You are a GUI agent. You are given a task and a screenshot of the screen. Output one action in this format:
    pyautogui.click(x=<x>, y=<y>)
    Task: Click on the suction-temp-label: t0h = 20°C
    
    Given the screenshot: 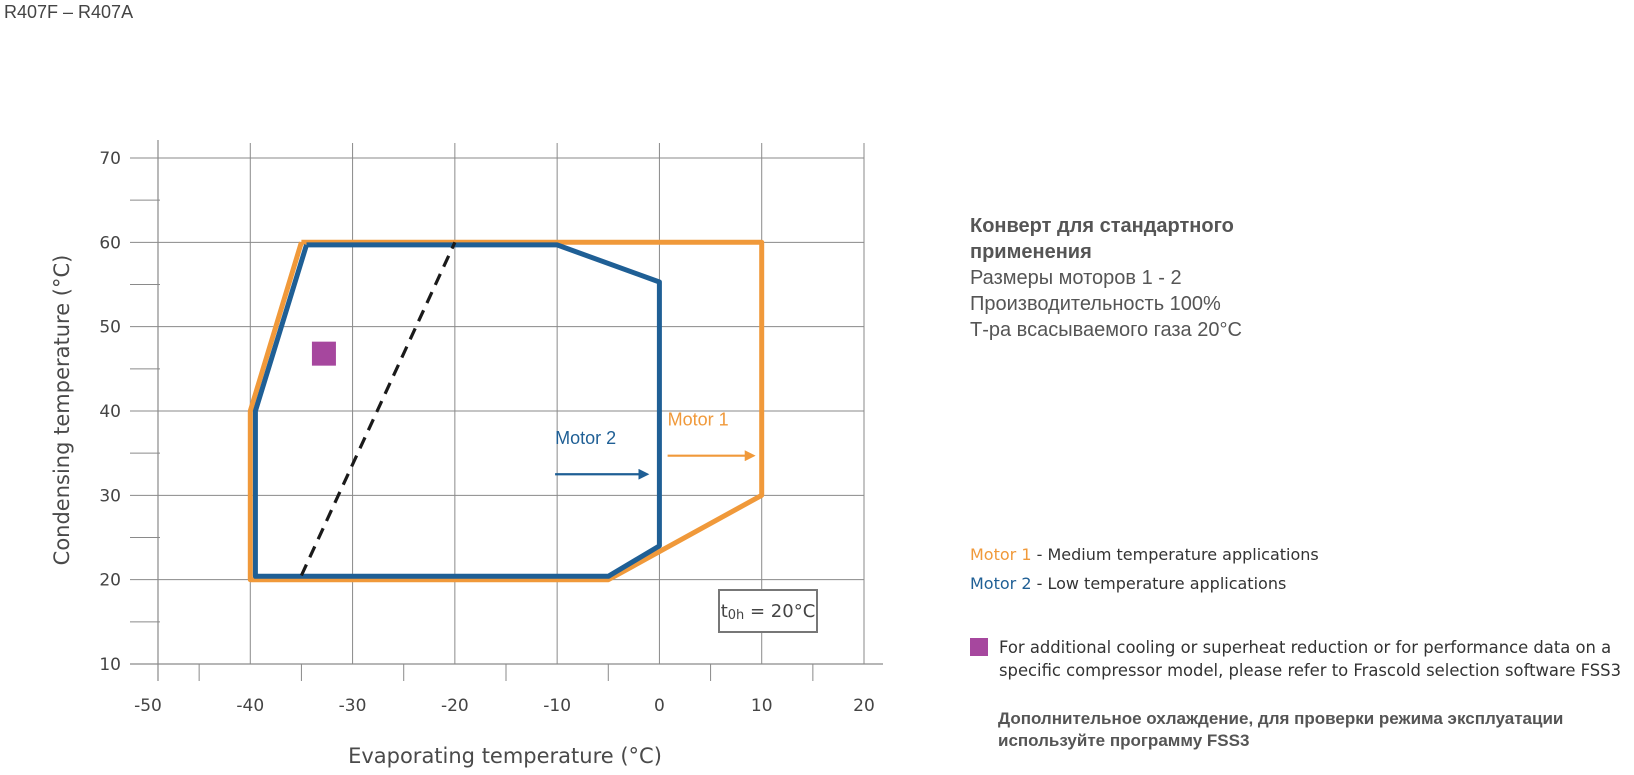 What is the action you would take?
    pyautogui.click(x=768, y=612)
    